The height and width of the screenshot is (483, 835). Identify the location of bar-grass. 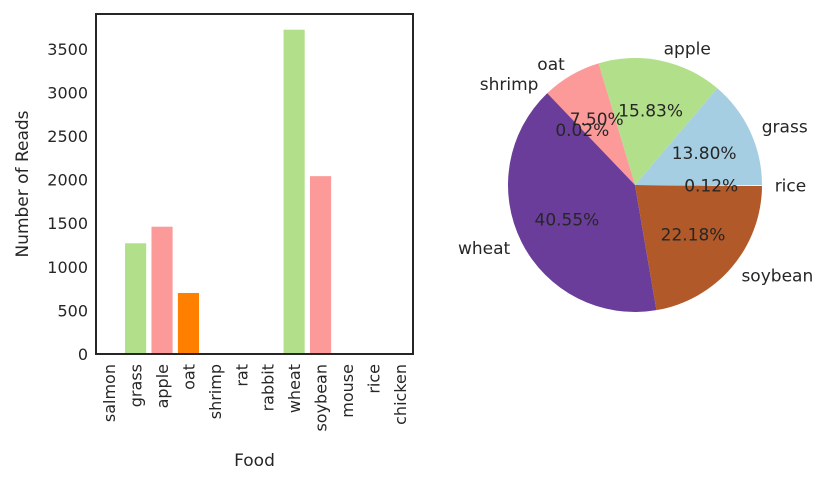
(136, 298).